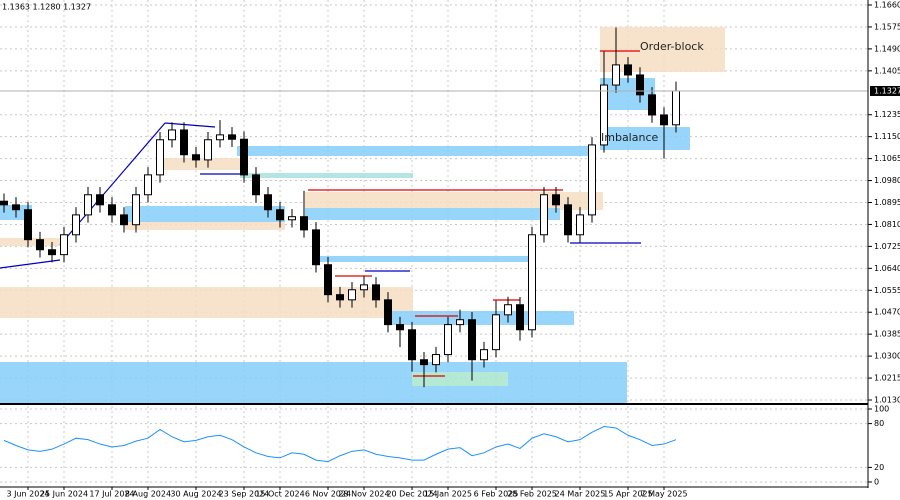 Image resolution: width=900 pixels, height=500 pixels. I want to click on imbalance-zone, so click(645, 138).